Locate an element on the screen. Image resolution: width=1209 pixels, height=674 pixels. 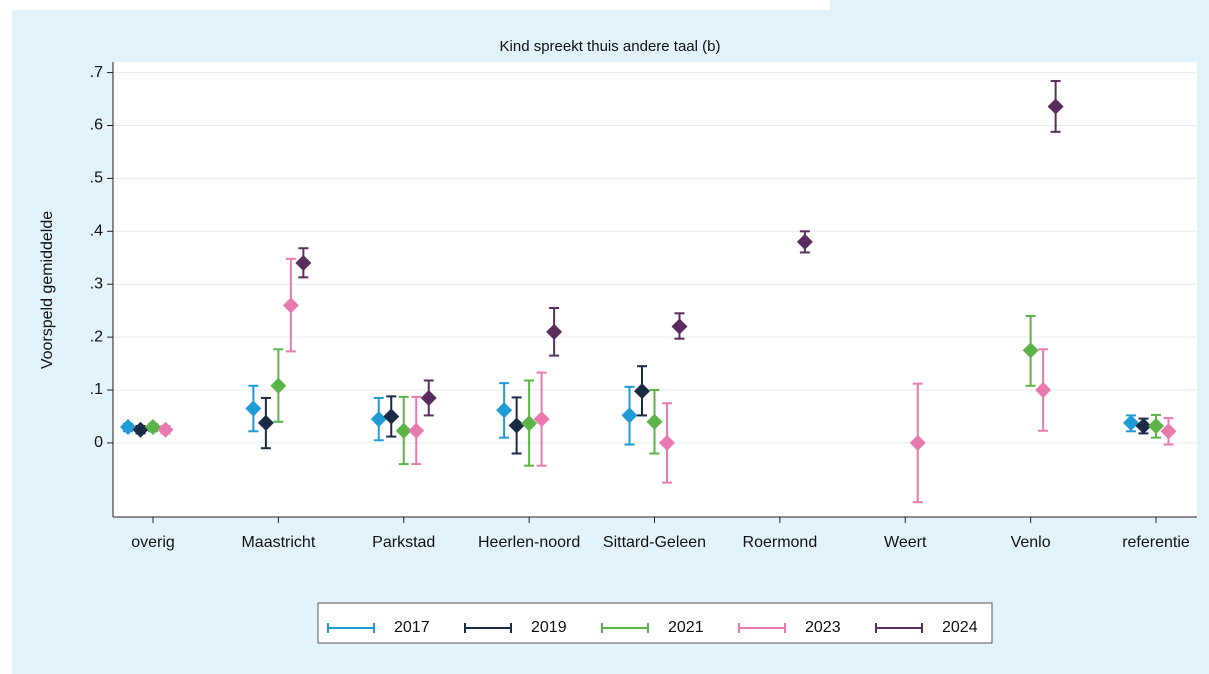
y-tick-label: .2 is located at coordinates (96, 336).